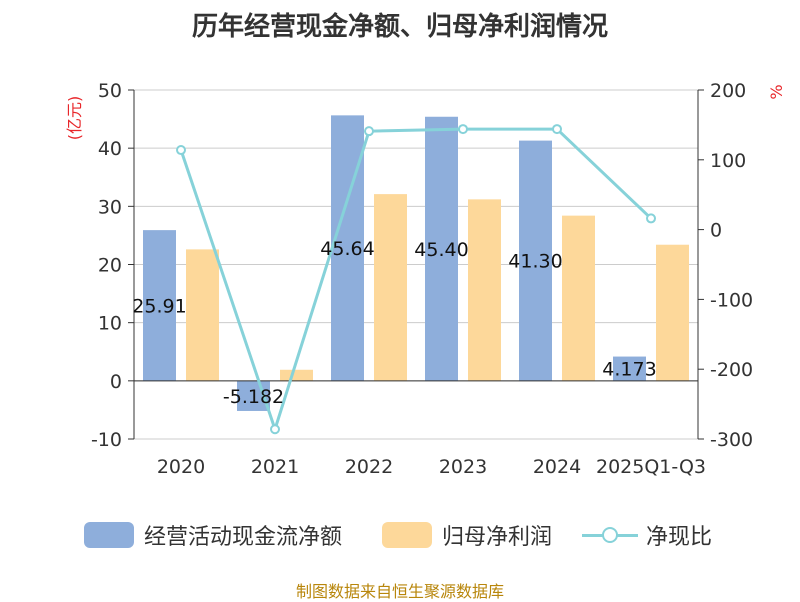 The height and width of the screenshot is (602, 800). Describe the element at coordinates (497, 537) in the screenshot. I see `legend-label-net-profit: 归母净利润` at that location.